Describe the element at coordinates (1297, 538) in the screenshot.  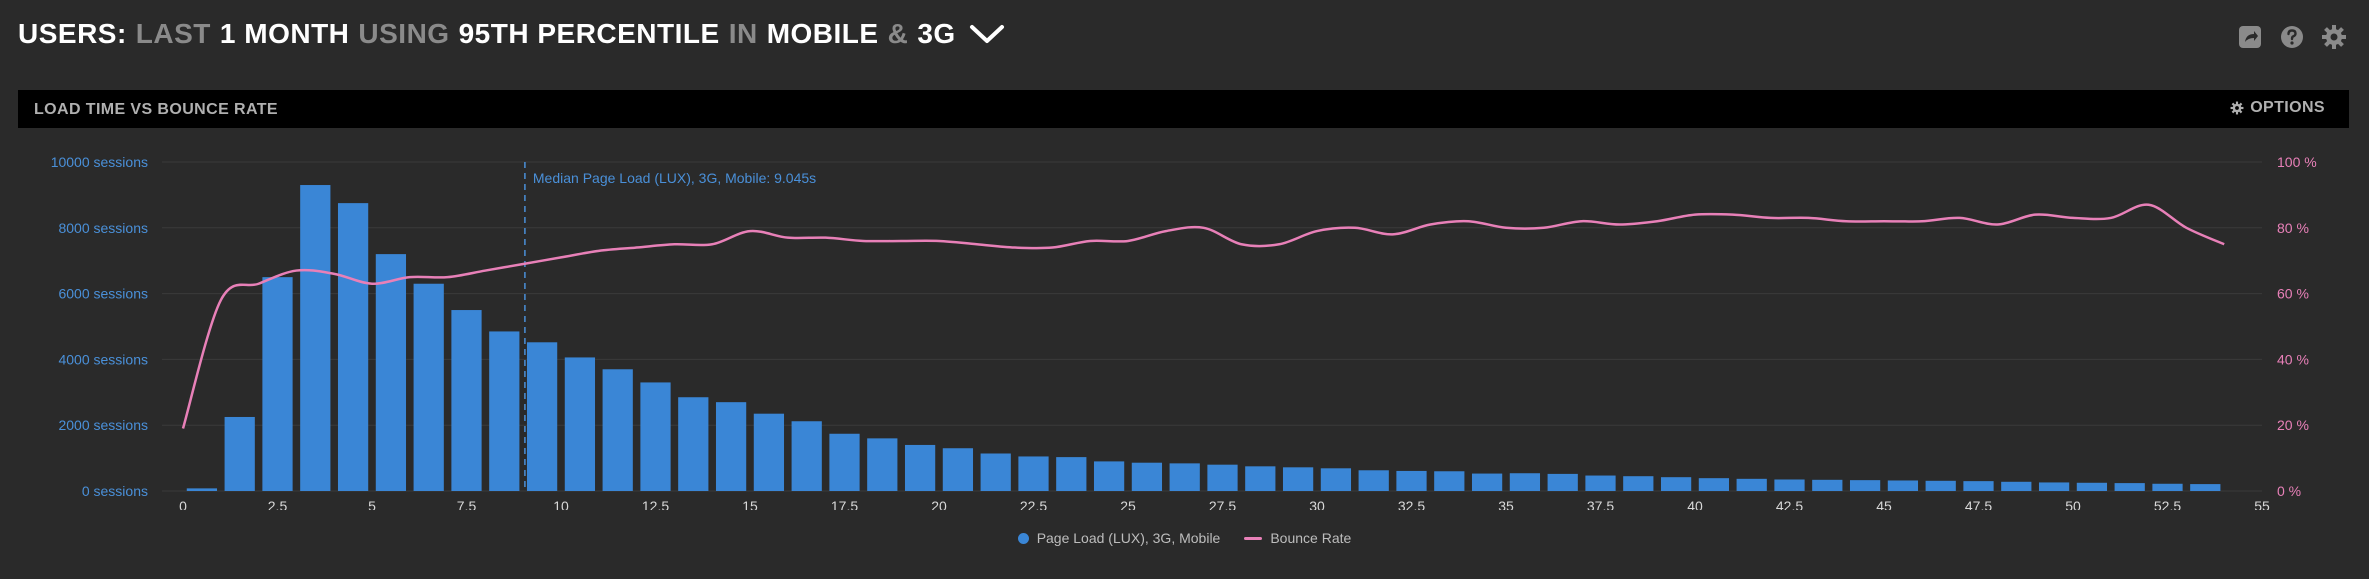
I see `legend-item-bounce-rate: Bounce Rate` at that location.